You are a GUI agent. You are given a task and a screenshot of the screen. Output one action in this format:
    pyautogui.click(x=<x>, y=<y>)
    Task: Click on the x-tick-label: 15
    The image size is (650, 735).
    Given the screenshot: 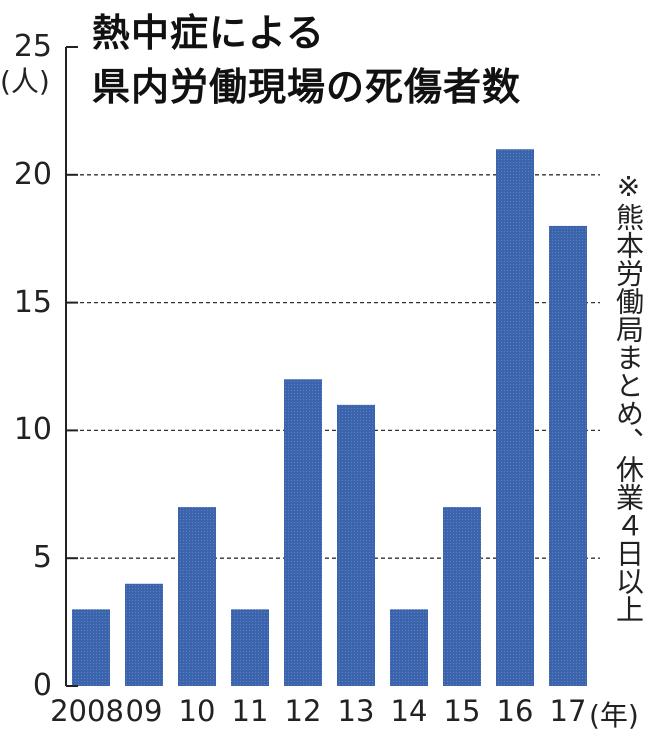 What is the action you would take?
    pyautogui.click(x=462, y=711)
    